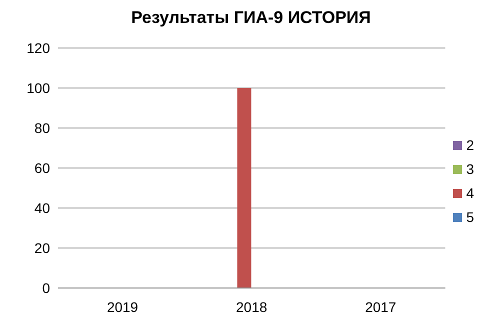 The height and width of the screenshot is (335, 502). What do you see at coordinates (46, 288) in the screenshot?
I see `y-tick-label: 0` at bounding box center [46, 288].